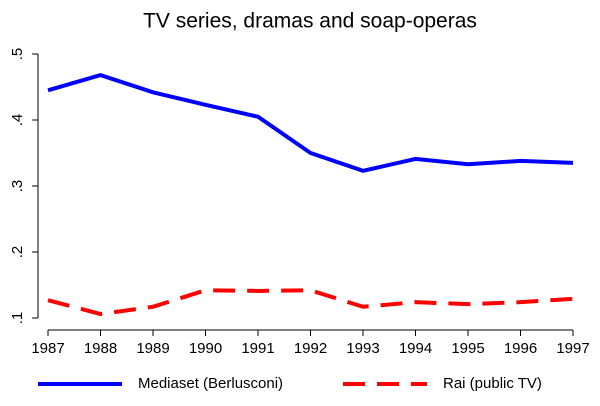  Describe the element at coordinates (572, 348) in the screenshot. I see `x-tick-label: 1997` at that location.